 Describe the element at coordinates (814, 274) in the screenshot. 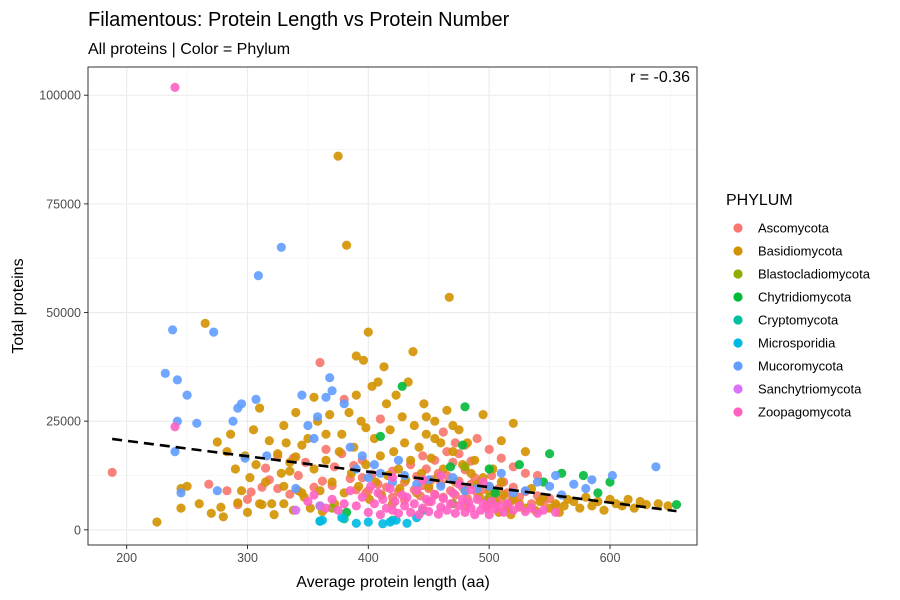

I see `legend-label: Blastocladiomycota` at that location.